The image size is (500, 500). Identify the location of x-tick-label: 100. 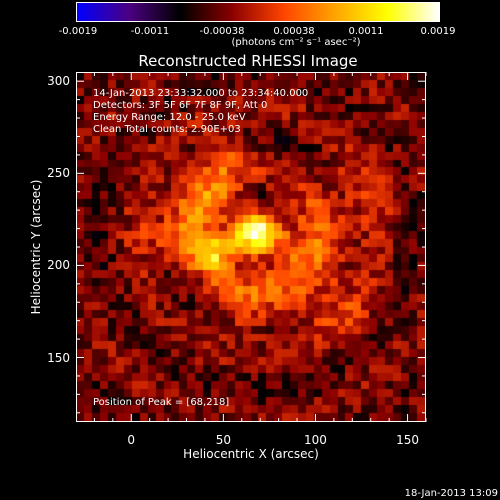
(315, 440).